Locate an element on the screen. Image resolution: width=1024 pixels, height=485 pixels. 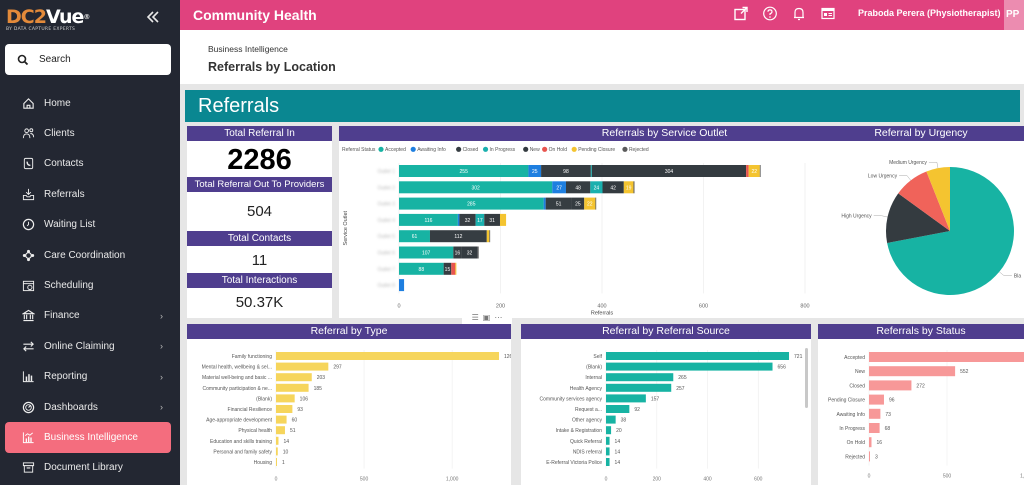
clock-icon is located at coordinates (28, 225).